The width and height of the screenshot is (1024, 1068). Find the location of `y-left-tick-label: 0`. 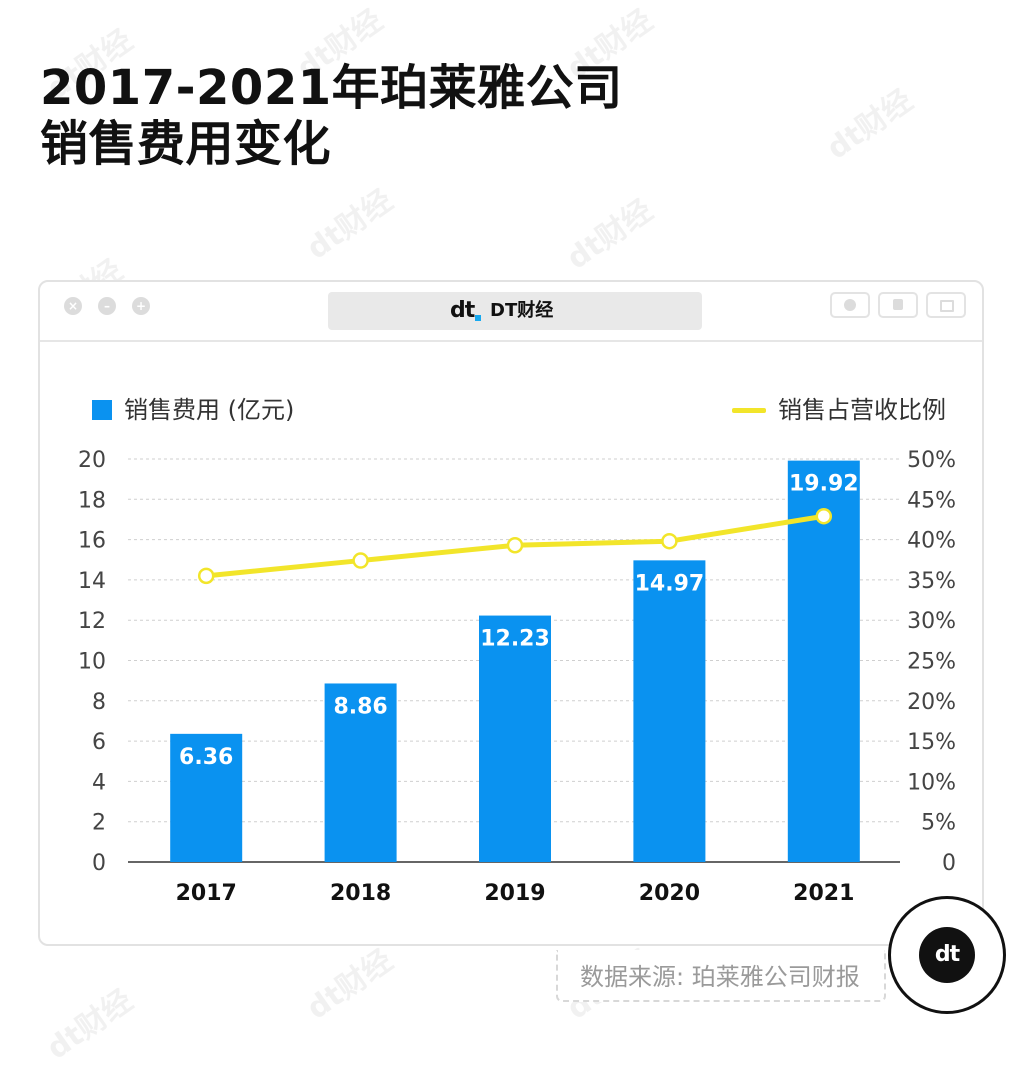

y-left-tick-label: 0 is located at coordinates (99, 863).